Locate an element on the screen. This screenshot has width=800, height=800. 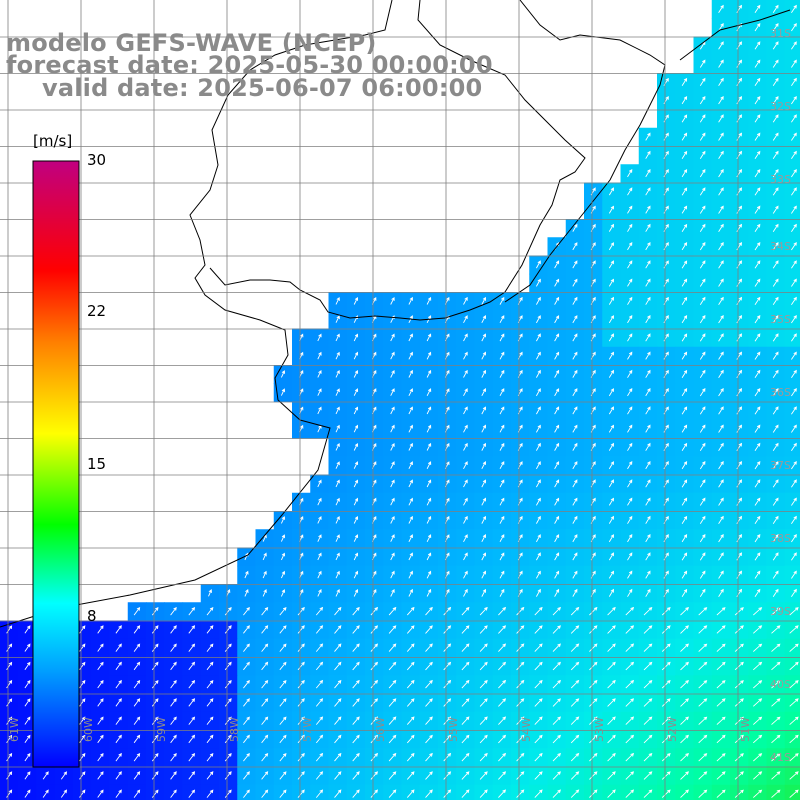
colorbar-tick-22: 22 is located at coordinates (97, 311).